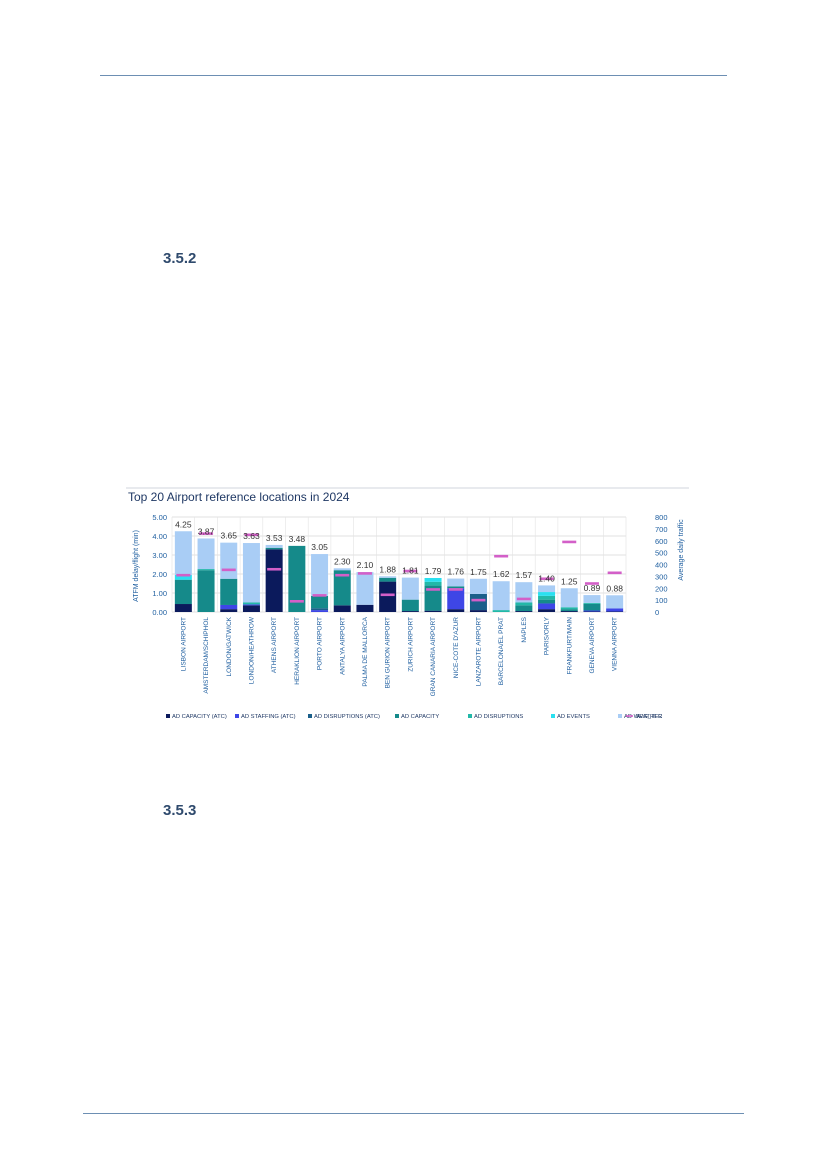 The width and height of the screenshot is (827, 1169). What do you see at coordinates (433, 571) in the screenshot?
I see `bar-total-label: 1.79` at bounding box center [433, 571].